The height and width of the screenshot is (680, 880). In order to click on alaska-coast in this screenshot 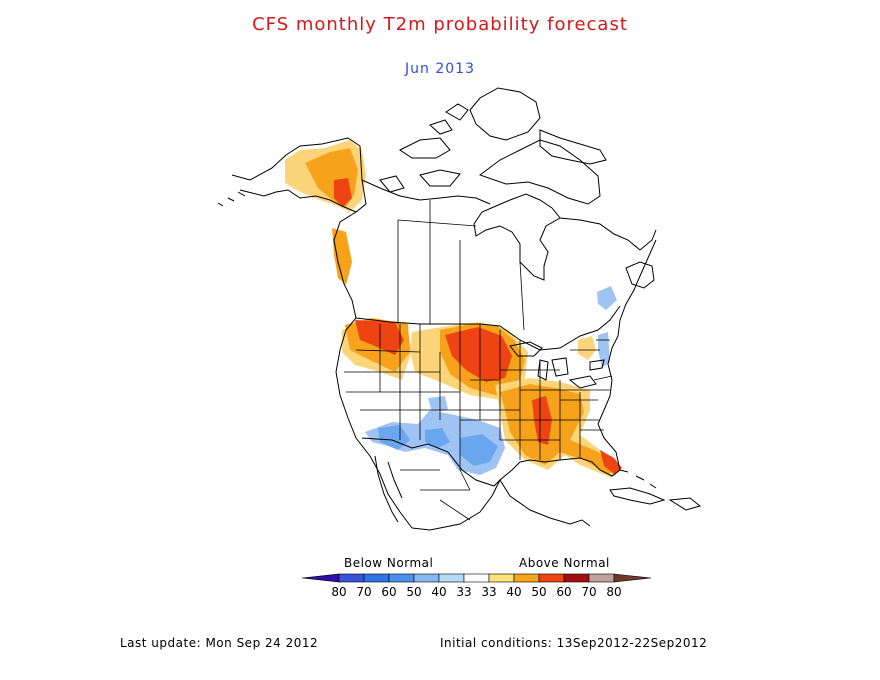, I will do `click(299, 175)`.